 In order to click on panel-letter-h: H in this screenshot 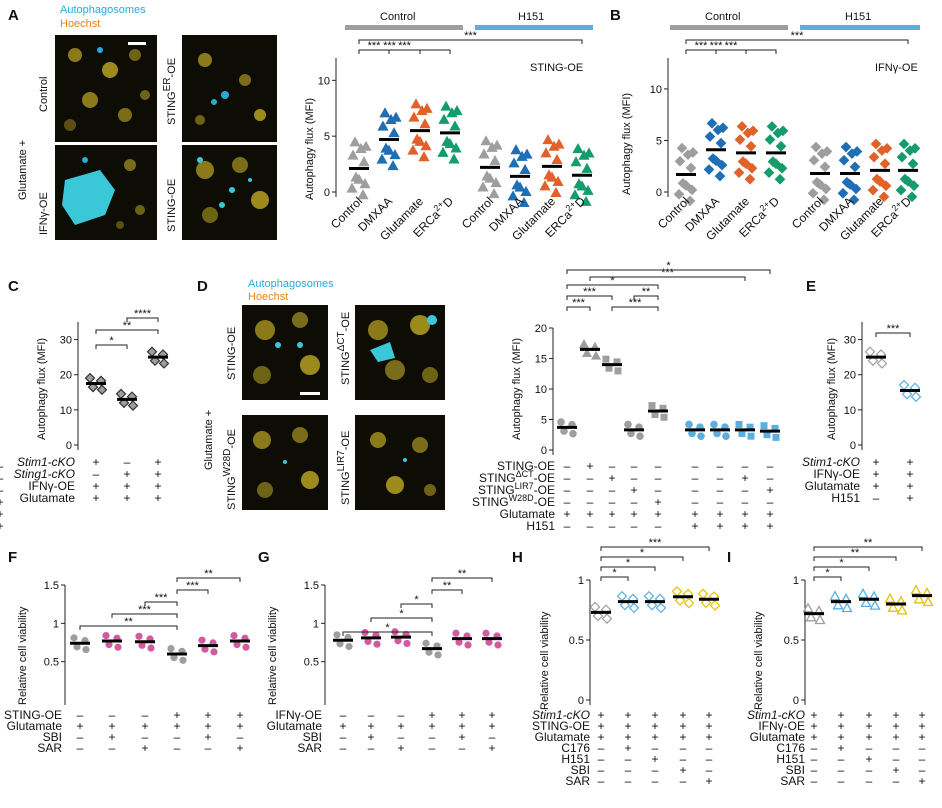, I will do `click(517, 557)`.